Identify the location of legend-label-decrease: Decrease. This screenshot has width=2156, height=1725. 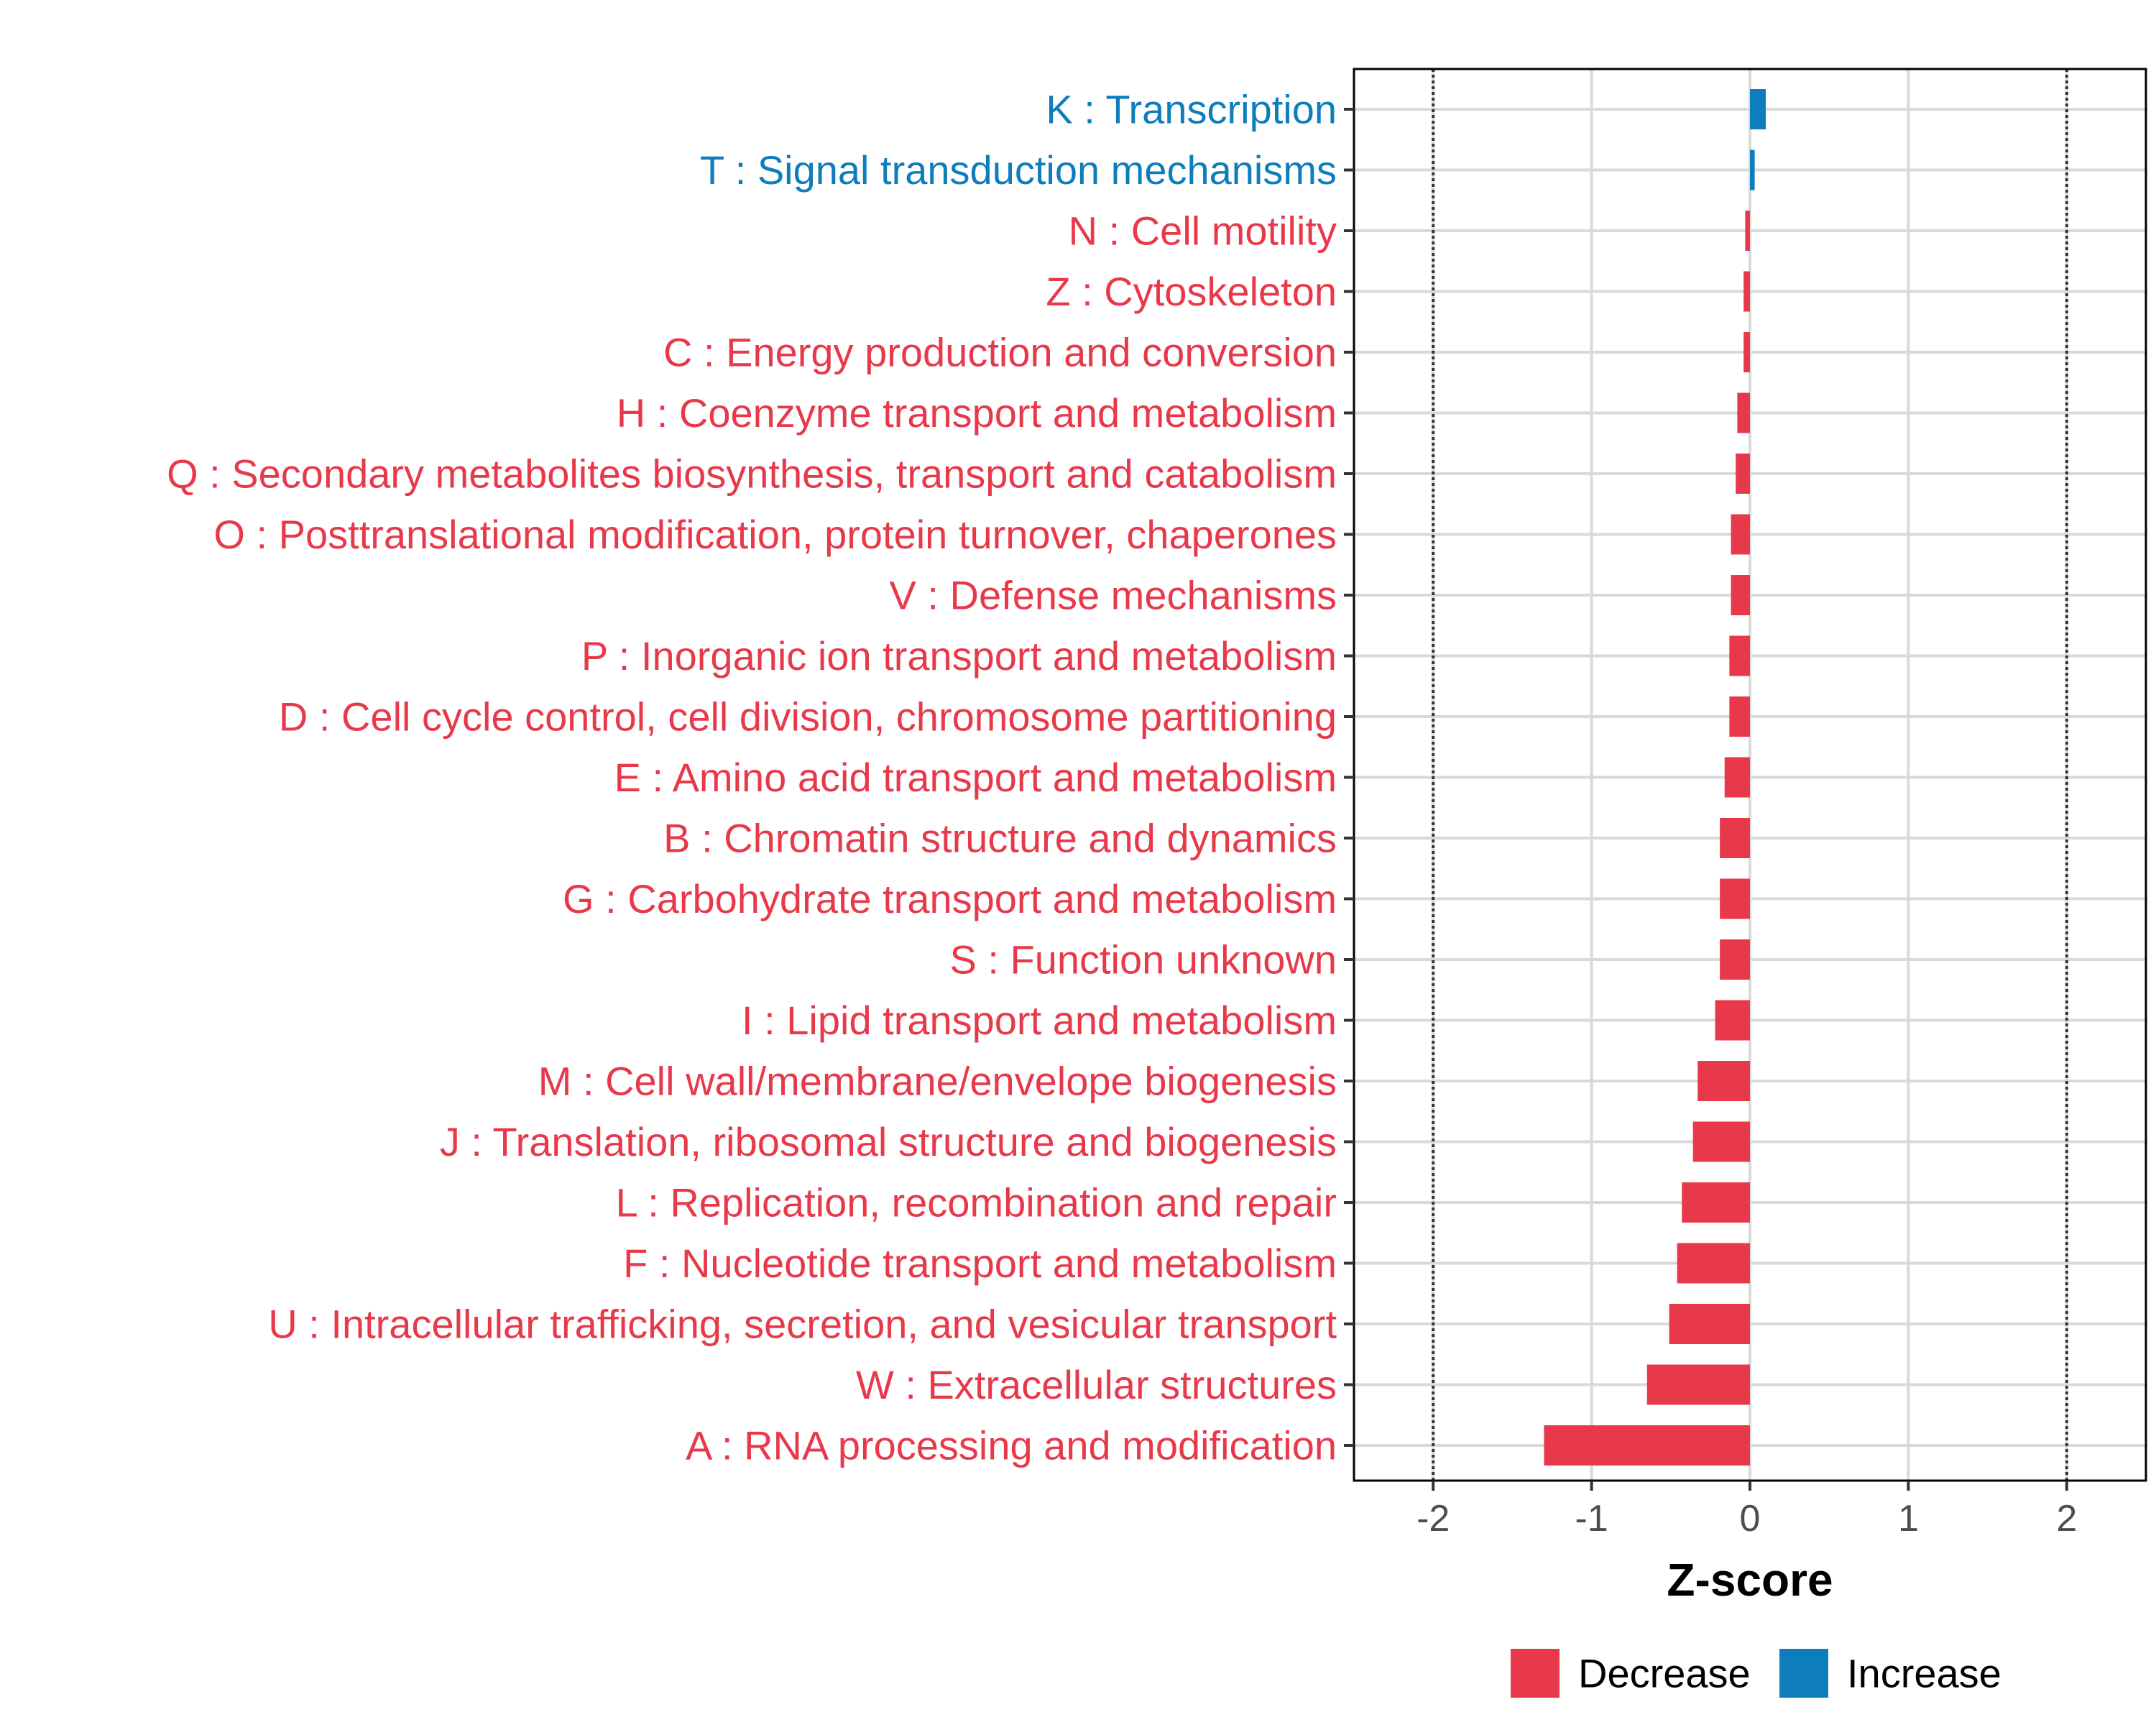
(1665, 1673).